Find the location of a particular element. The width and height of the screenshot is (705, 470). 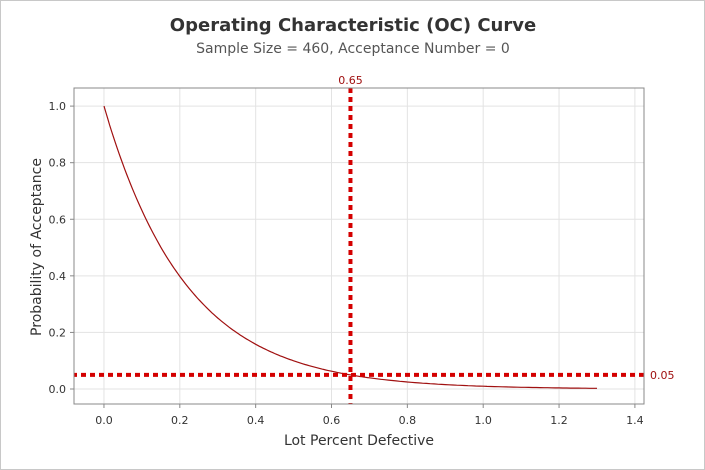

x-tick-label: 0.8 is located at coordinates (408, 420).